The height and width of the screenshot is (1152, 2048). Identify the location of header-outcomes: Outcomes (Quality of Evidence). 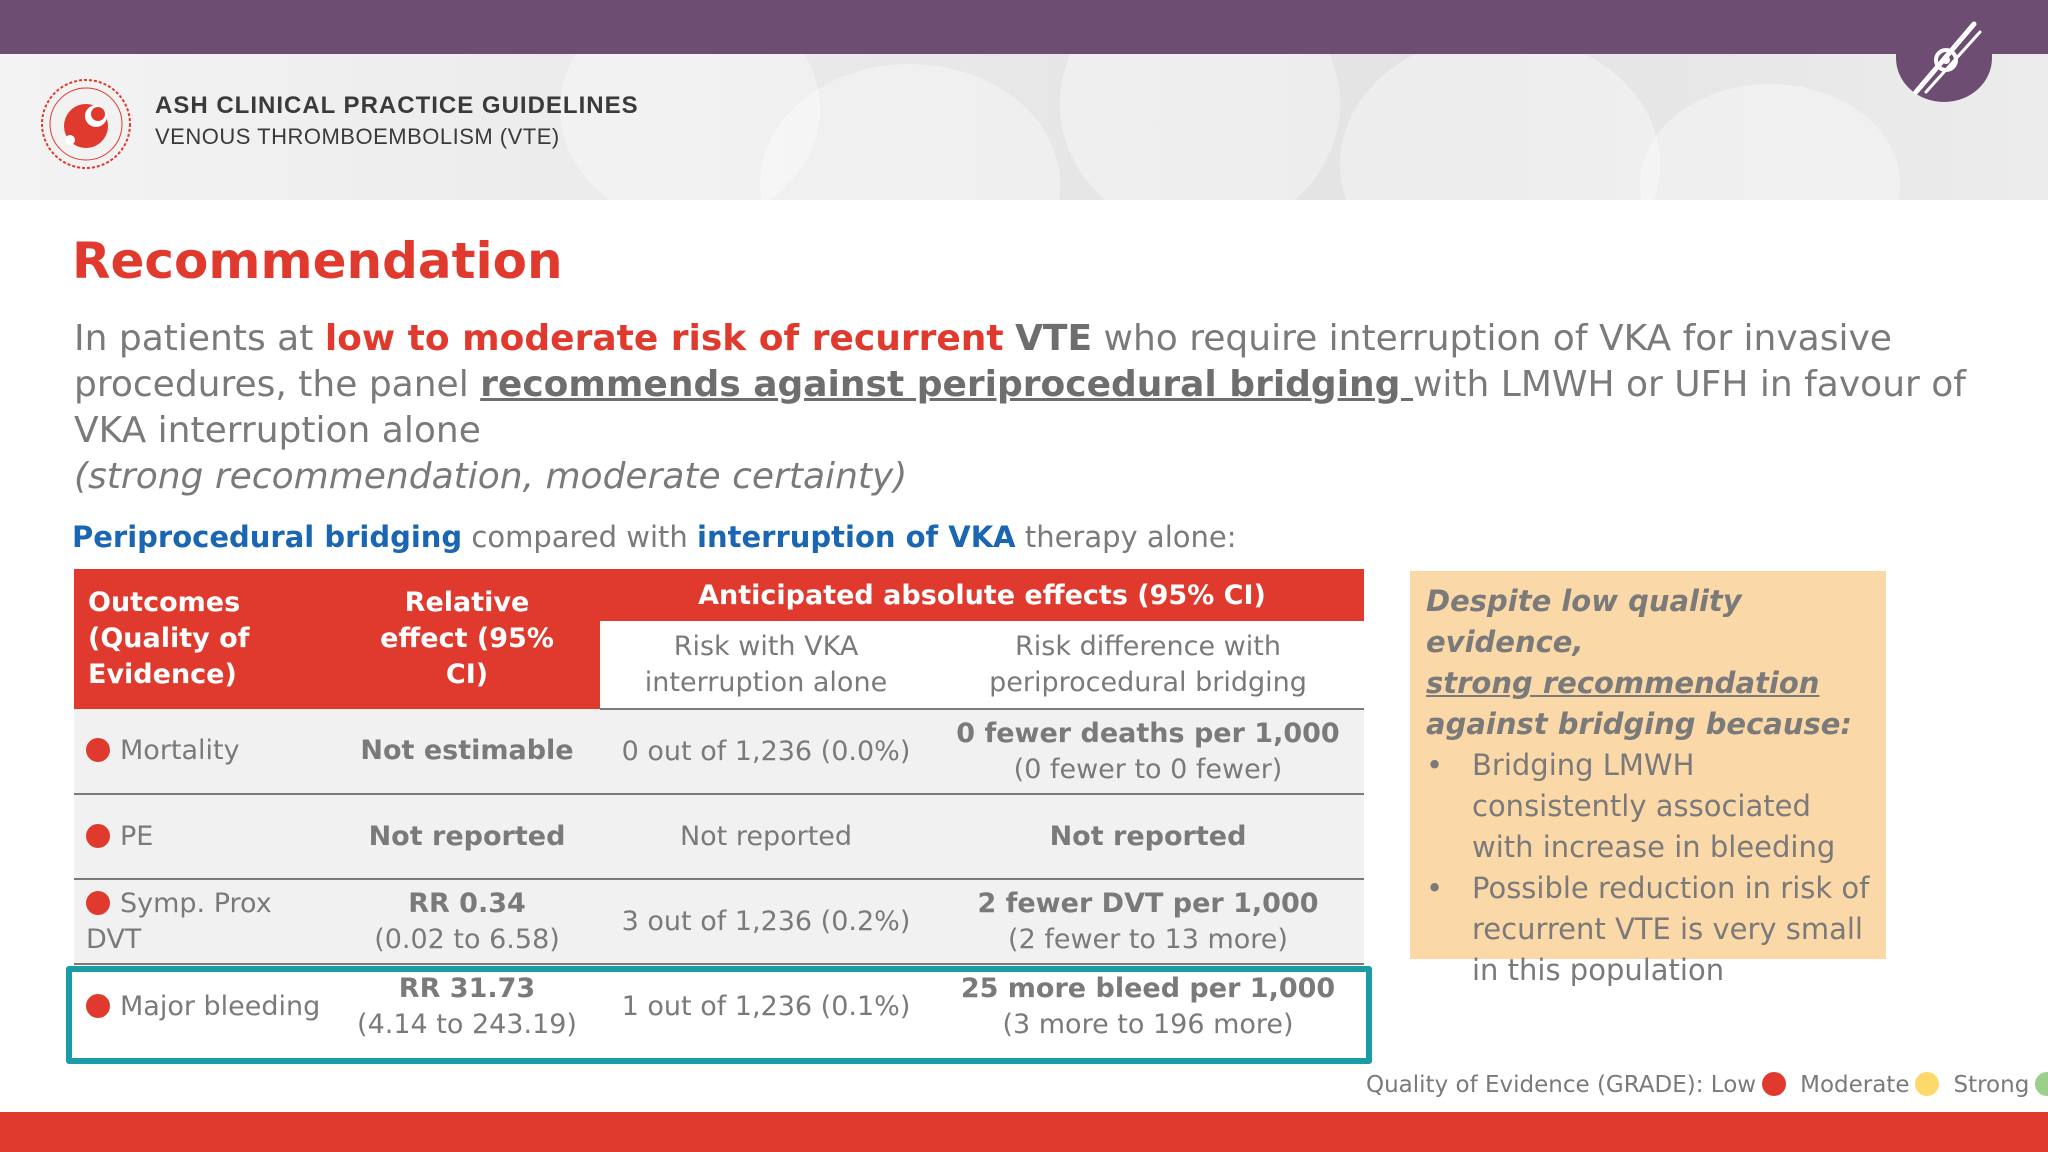
(204, 639).